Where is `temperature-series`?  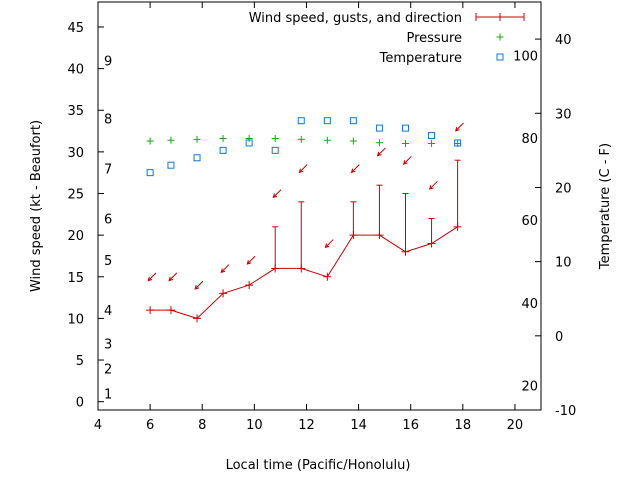
temperature-series is located at coordinates (304, 147).